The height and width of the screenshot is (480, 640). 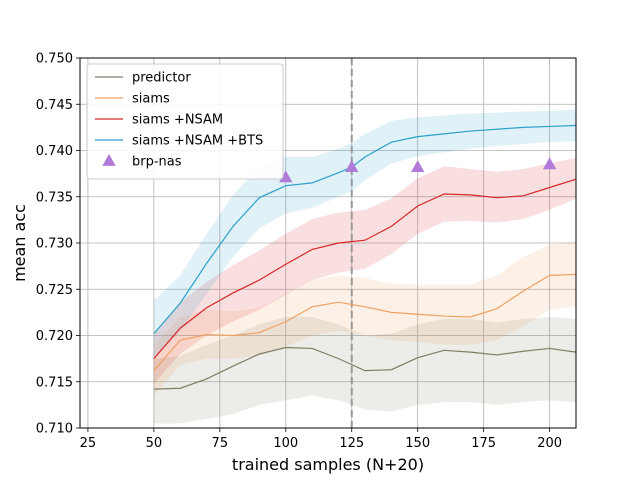 I want to click on x-axis-label: trained samples (N+20), so click(x=328, y=464).